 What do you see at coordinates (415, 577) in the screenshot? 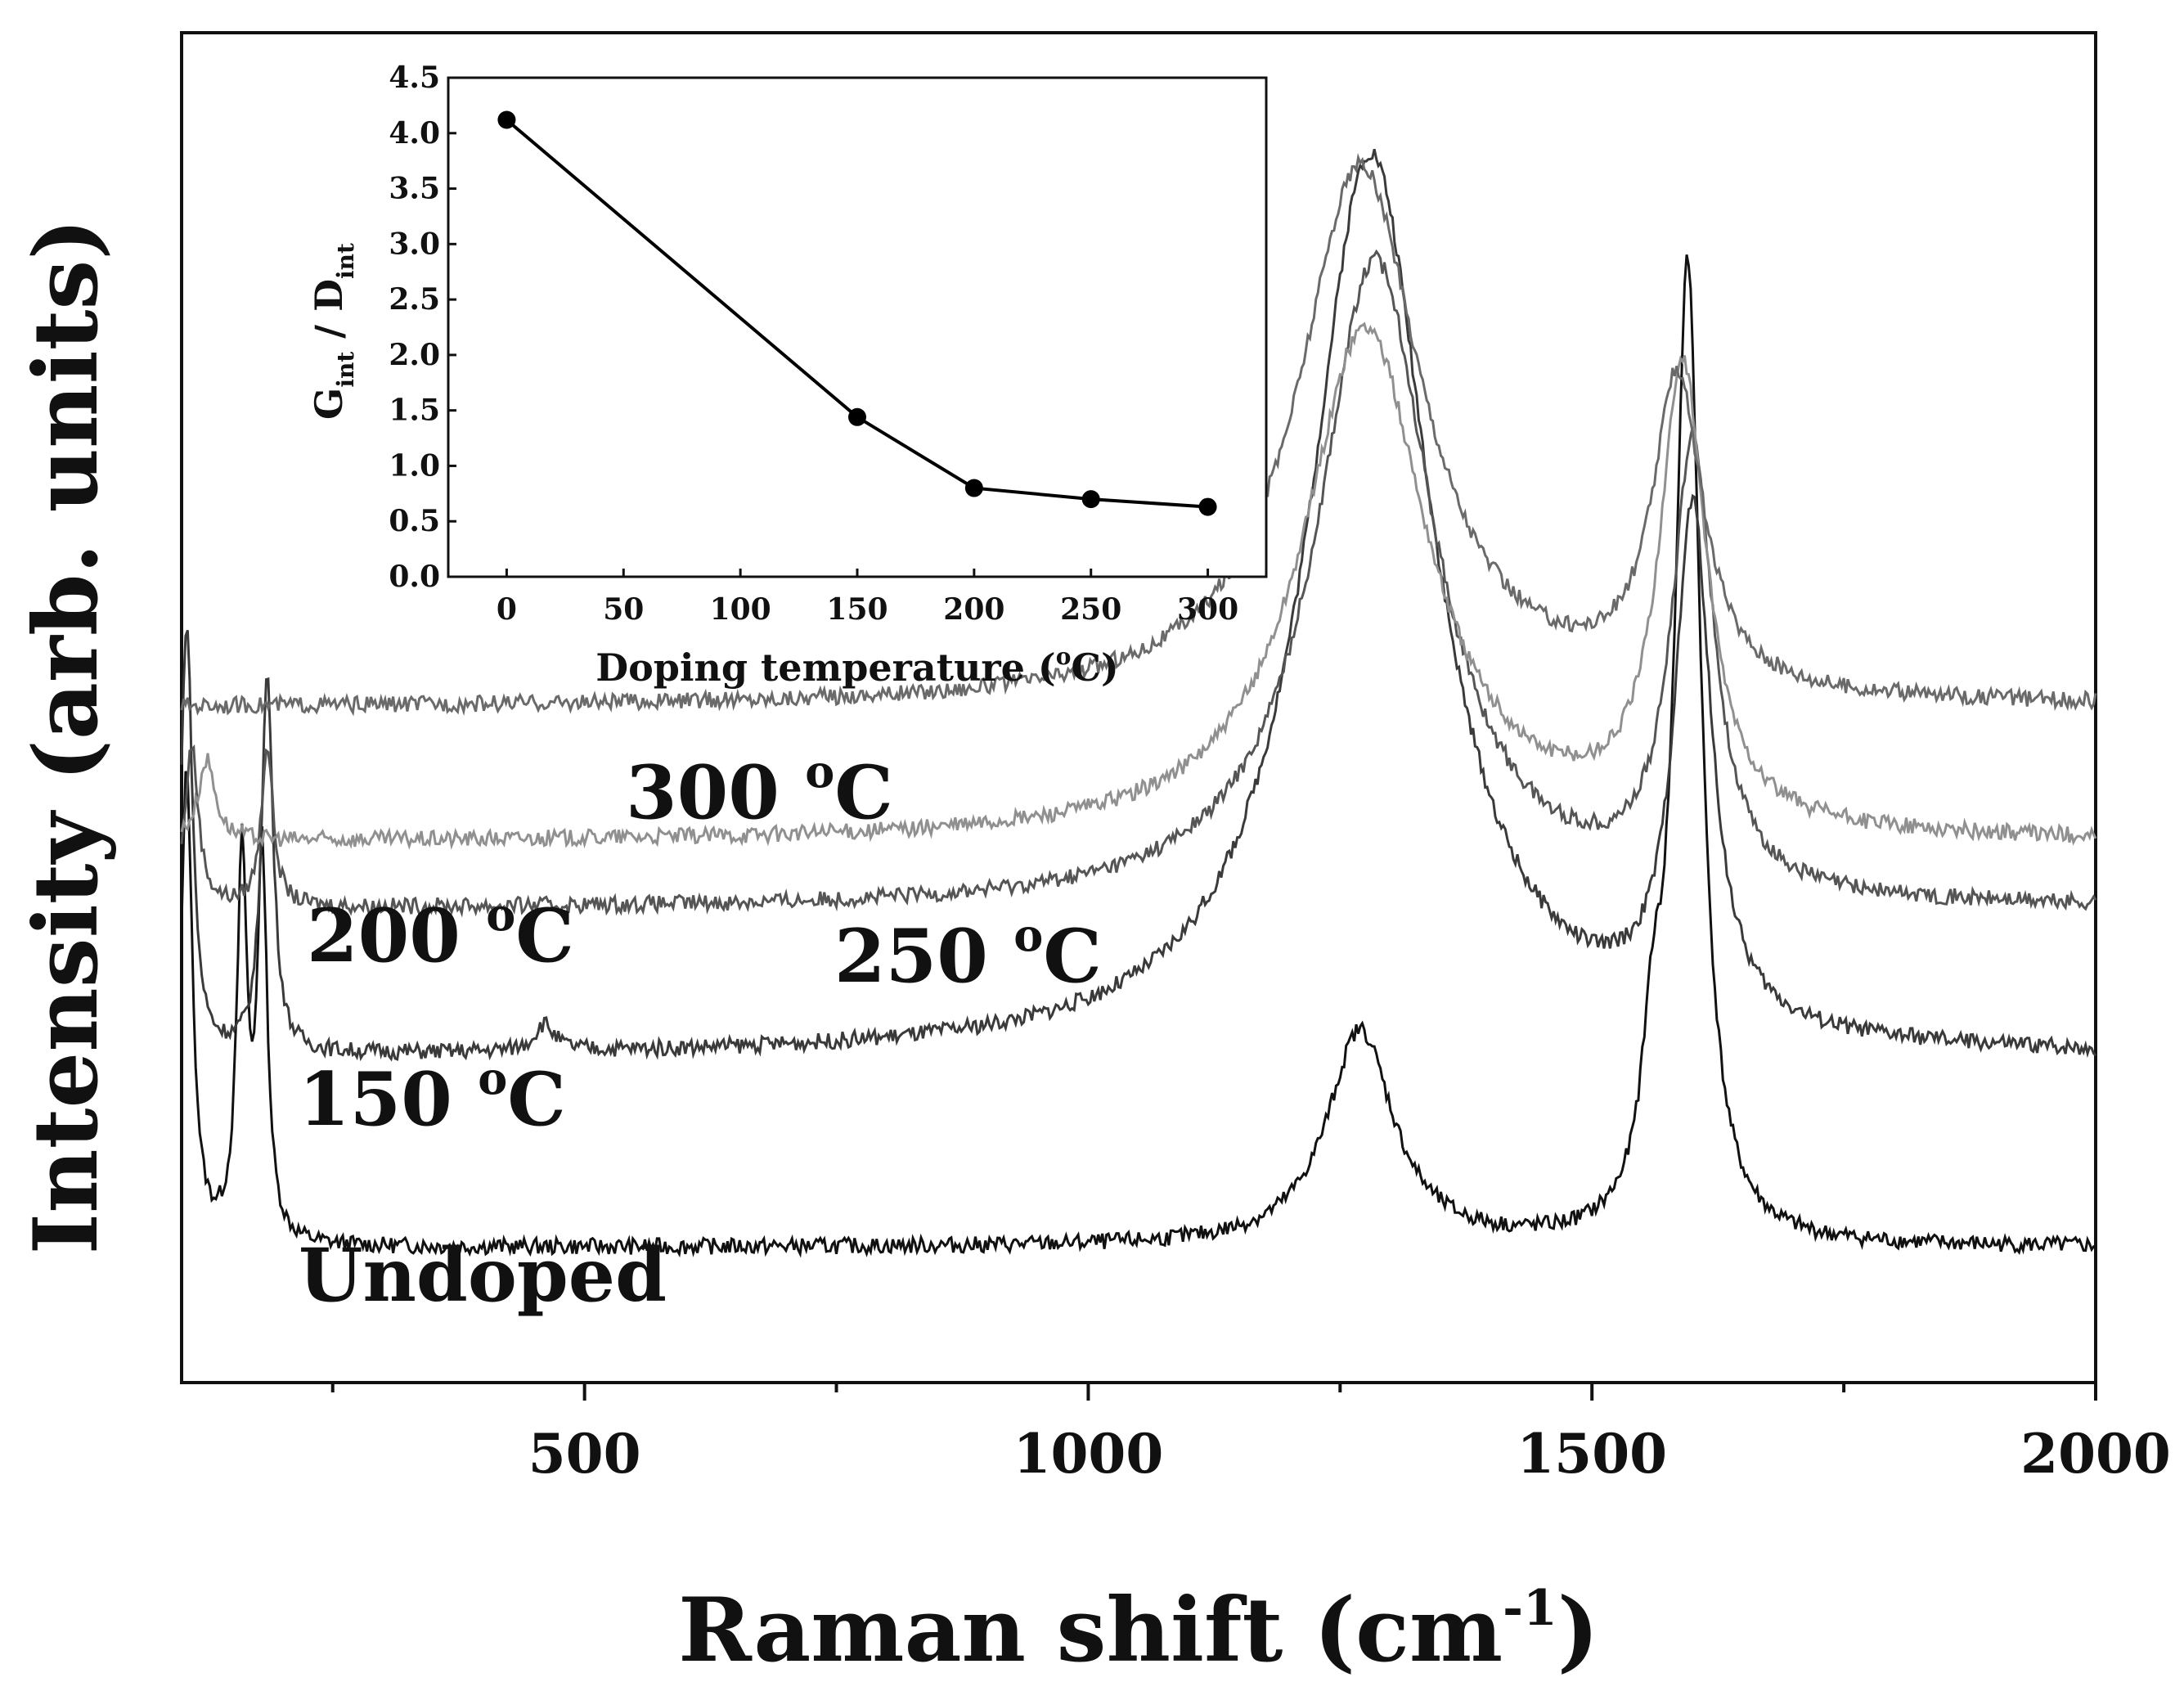
I see `inset-y-tick-label: 0.0` at bounding box center [415, 577].